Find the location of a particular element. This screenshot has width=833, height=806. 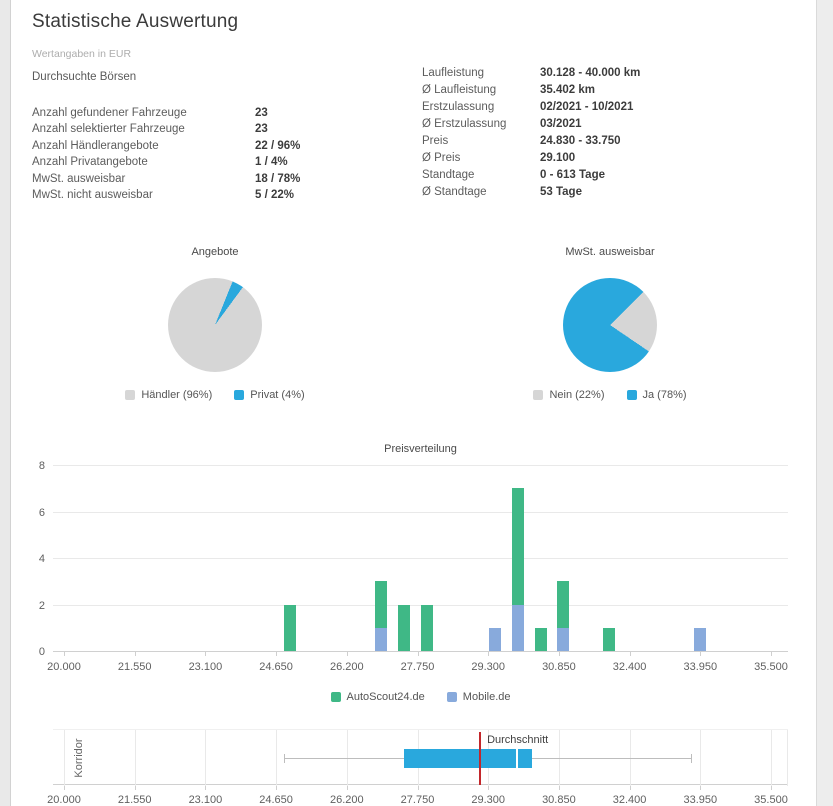

page-title: Statistische Auswertung is located at coordinates (135, 21).